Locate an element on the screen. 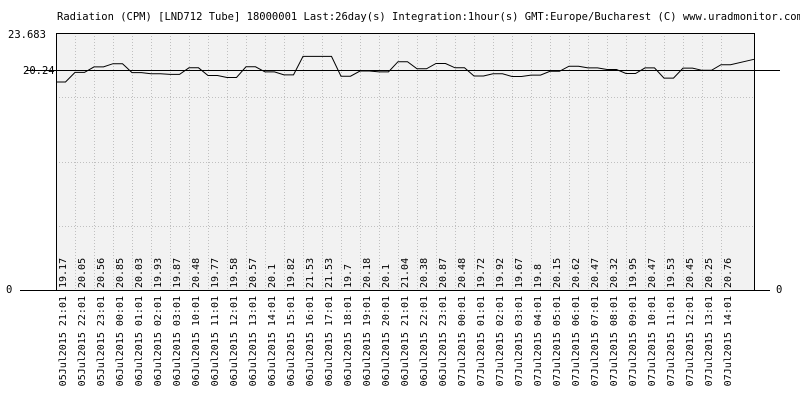 This screenshot has width=800, height=400. x-tick-label: 06Jul2015 00:01 is located at coordinates (120, 341).